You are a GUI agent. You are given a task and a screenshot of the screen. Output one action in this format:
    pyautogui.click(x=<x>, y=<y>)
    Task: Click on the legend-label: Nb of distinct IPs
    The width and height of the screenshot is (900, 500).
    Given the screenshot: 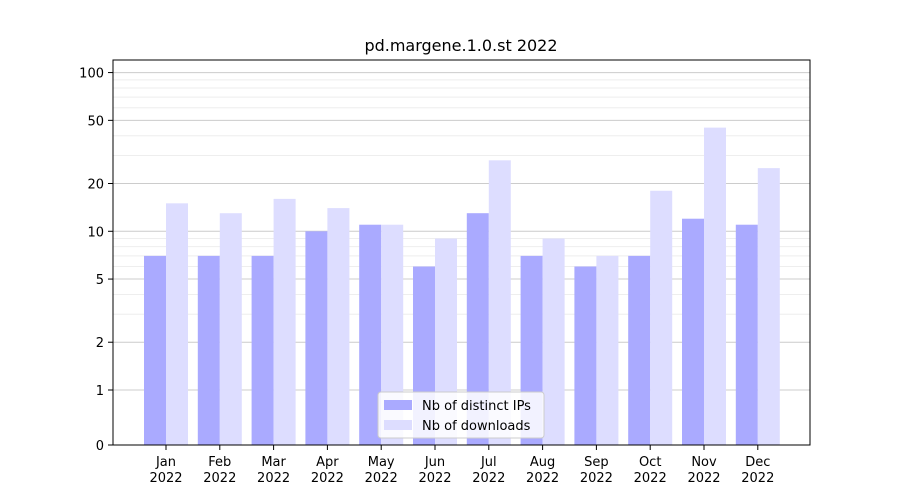 What is the action you would take?
    pyautogui.click(x=476, y=406)
    